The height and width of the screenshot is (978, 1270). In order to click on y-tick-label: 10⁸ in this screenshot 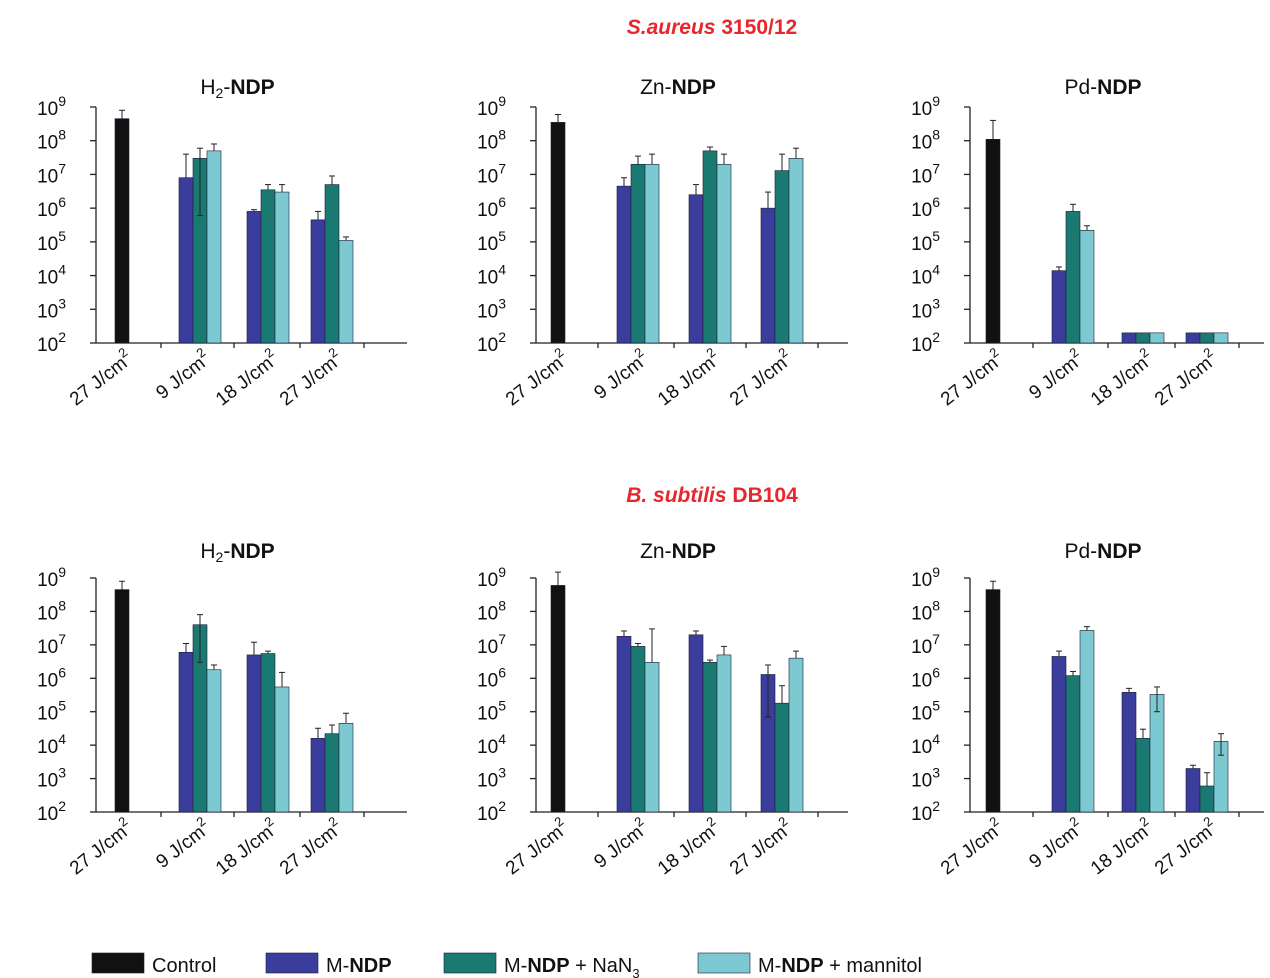, I will do `click(925, 140)`.